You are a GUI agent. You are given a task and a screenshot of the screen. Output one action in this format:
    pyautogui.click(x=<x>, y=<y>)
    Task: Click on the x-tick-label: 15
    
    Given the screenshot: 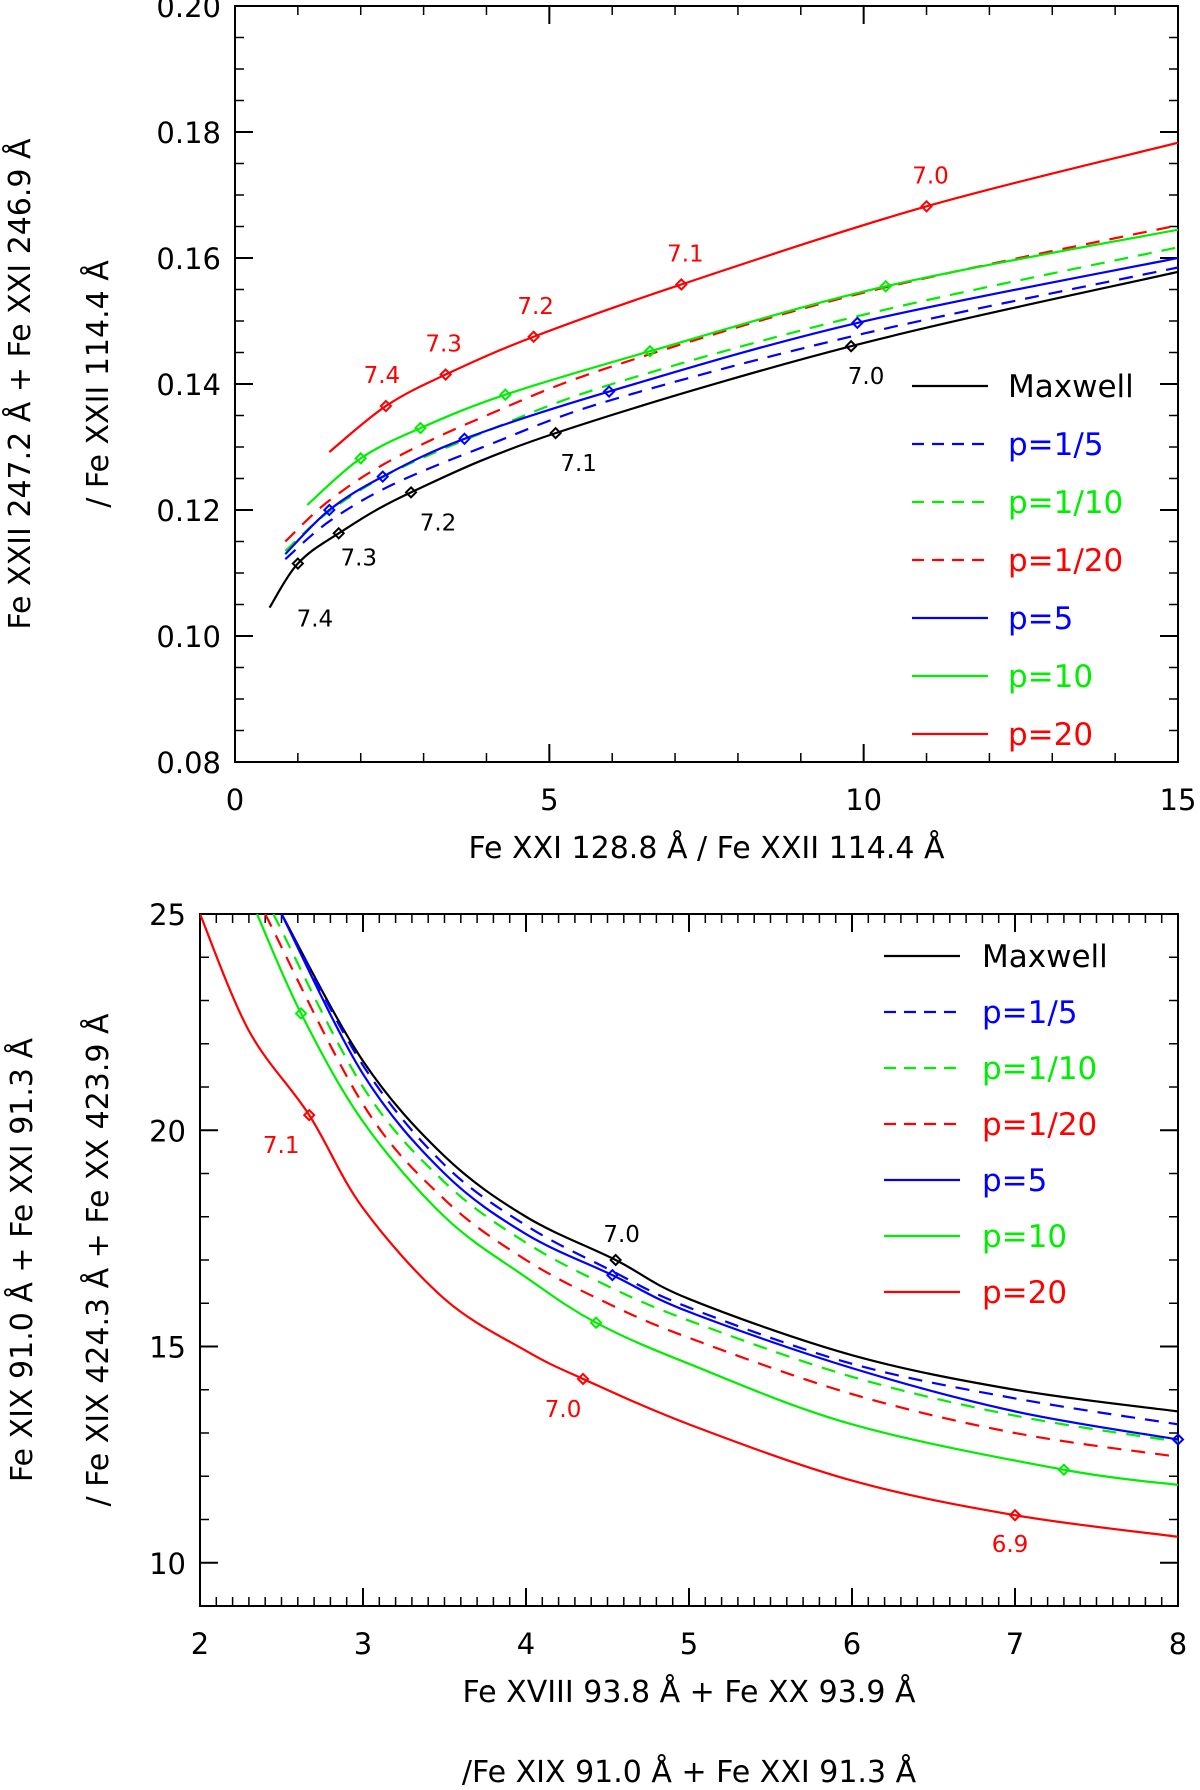 What is the action you would take?
    pyautogui.click(x=1178, y=800)
    